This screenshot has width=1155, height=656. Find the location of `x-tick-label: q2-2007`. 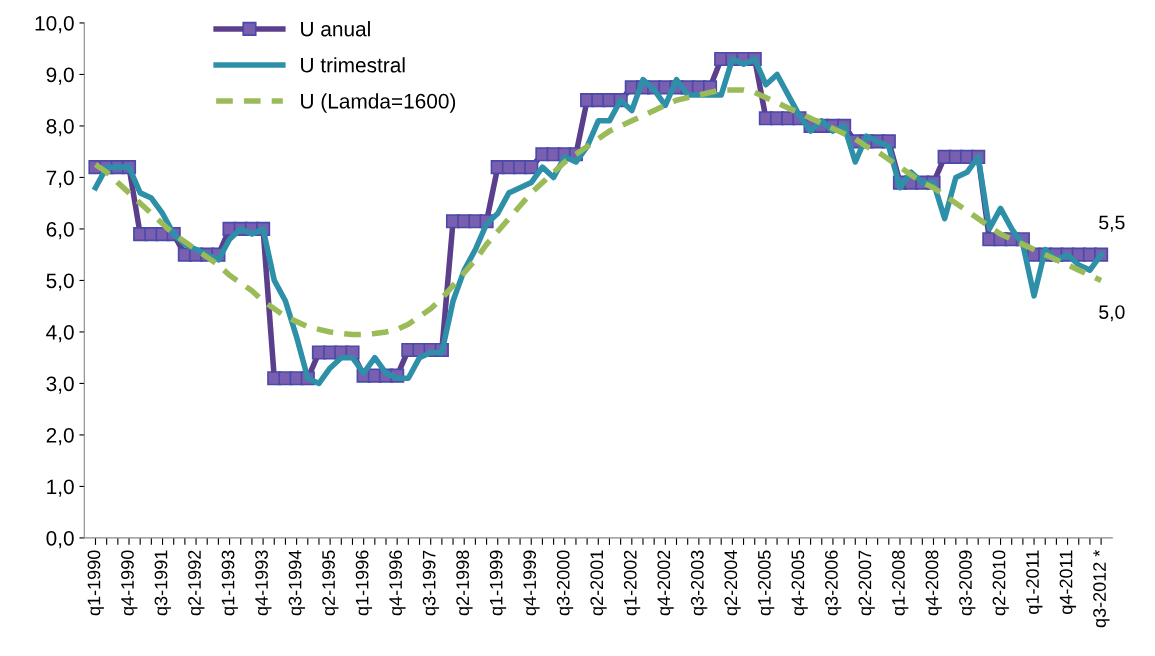

x-tick-label: q2-2007 is located at coordinates (866, 583).